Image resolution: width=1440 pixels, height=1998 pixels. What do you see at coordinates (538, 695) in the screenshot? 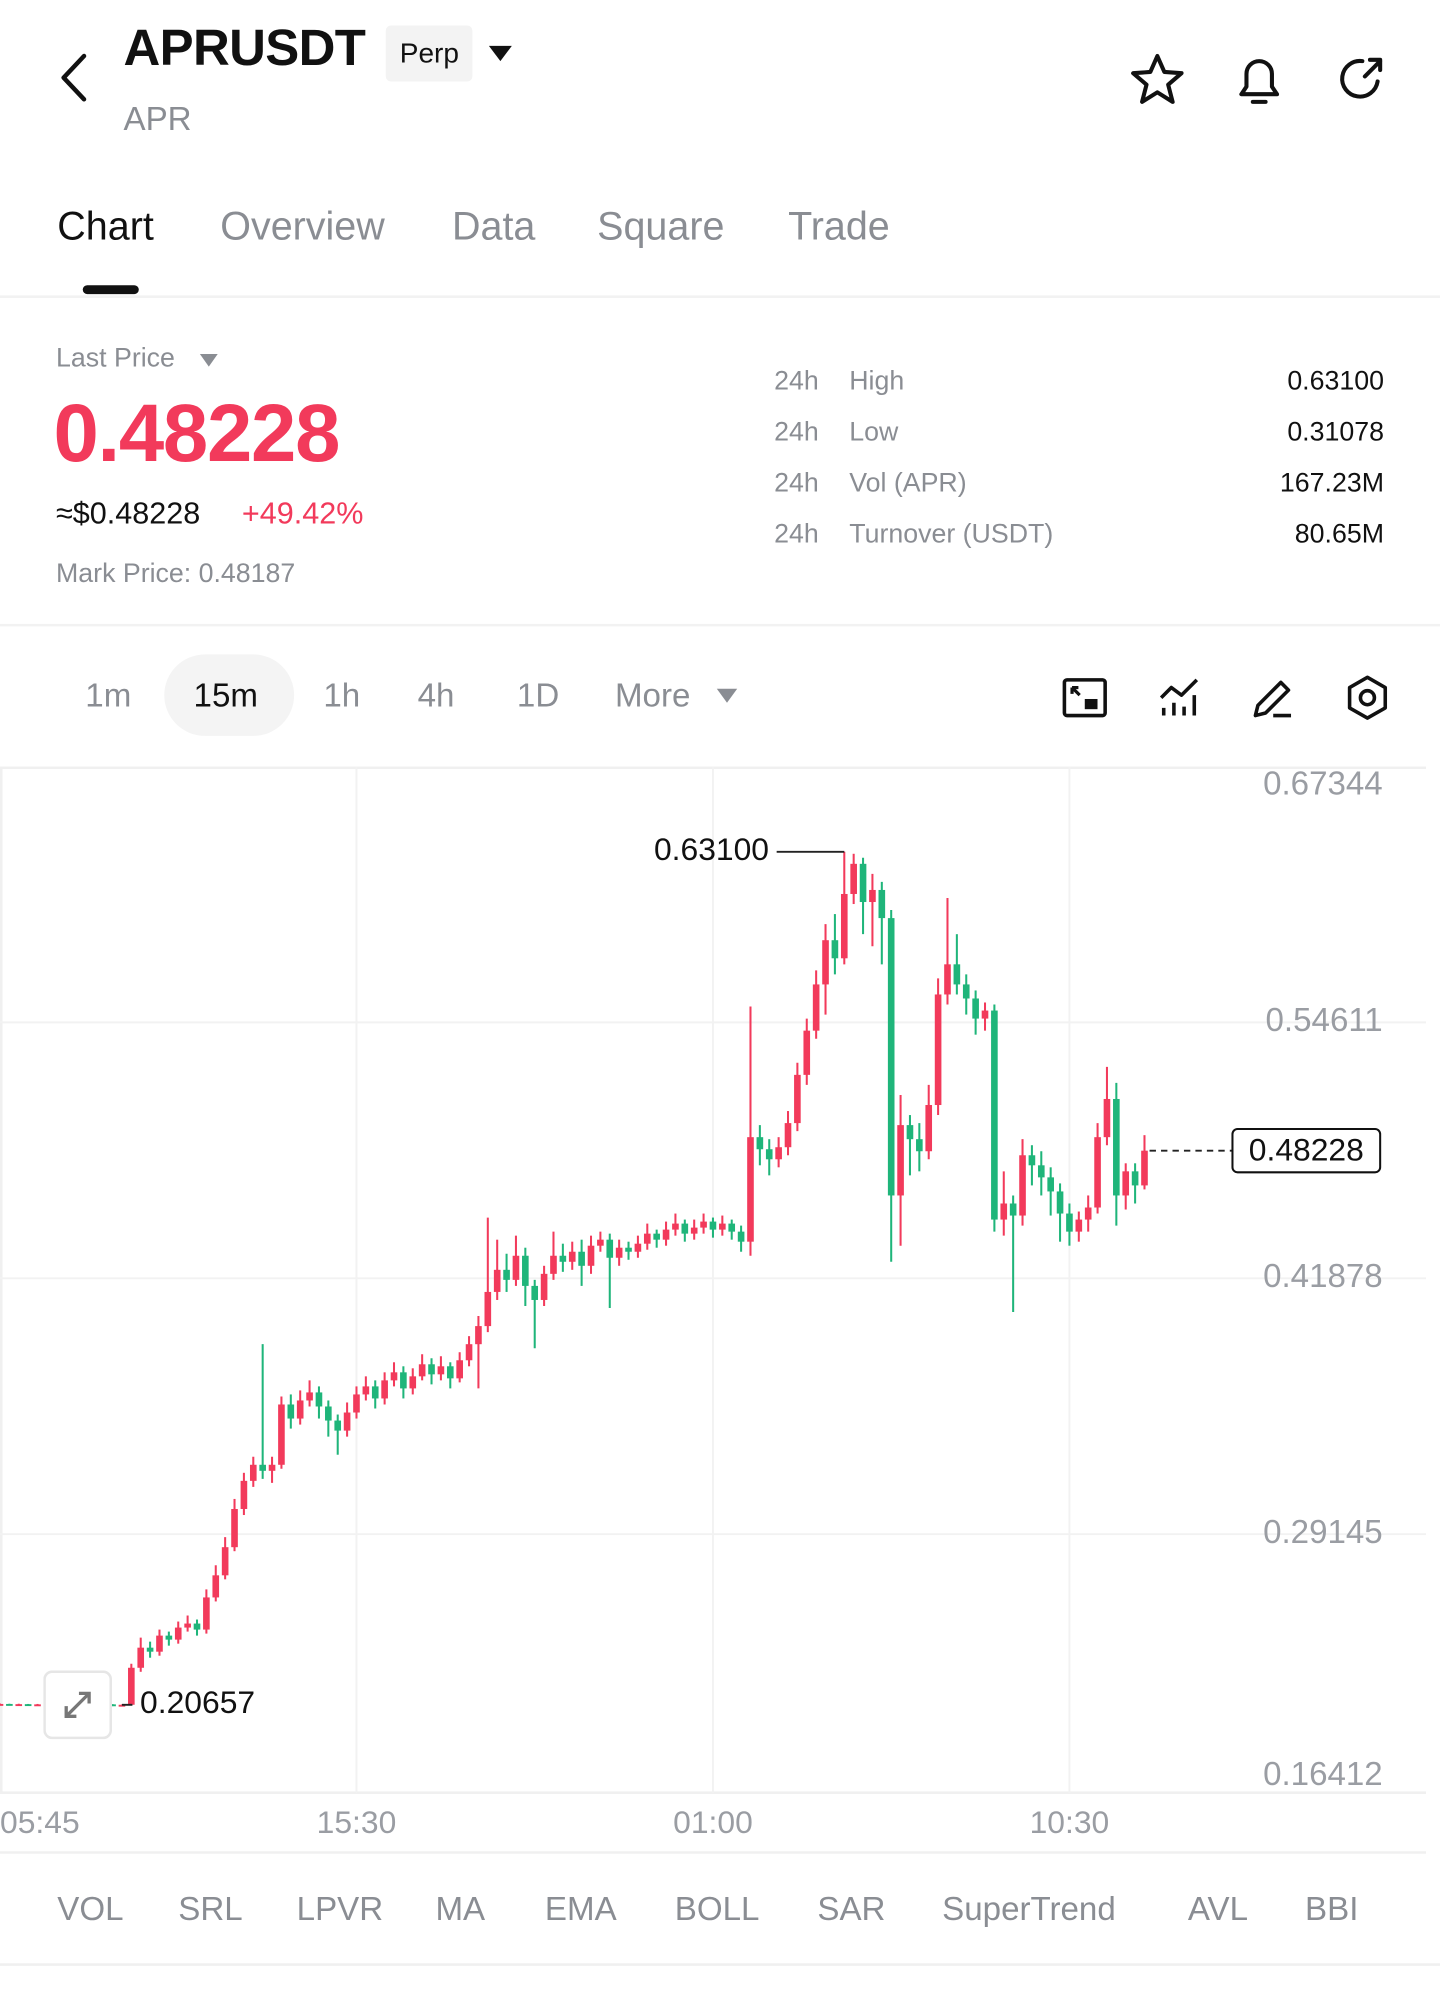
I see `interval: 1D` at bounding box center [538, 695].